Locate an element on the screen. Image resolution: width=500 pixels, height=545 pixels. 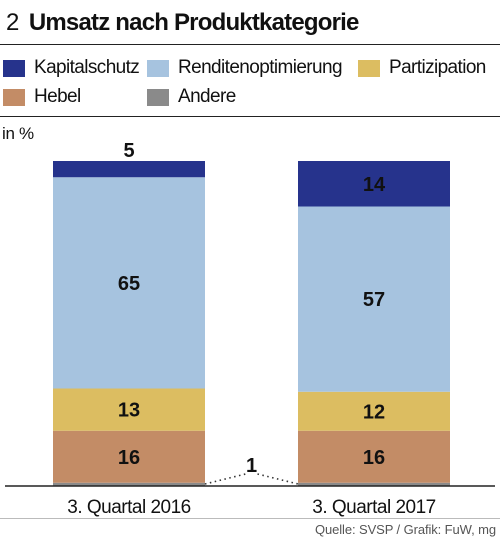
figure-number: 2 is located at coordinates (12, 22).